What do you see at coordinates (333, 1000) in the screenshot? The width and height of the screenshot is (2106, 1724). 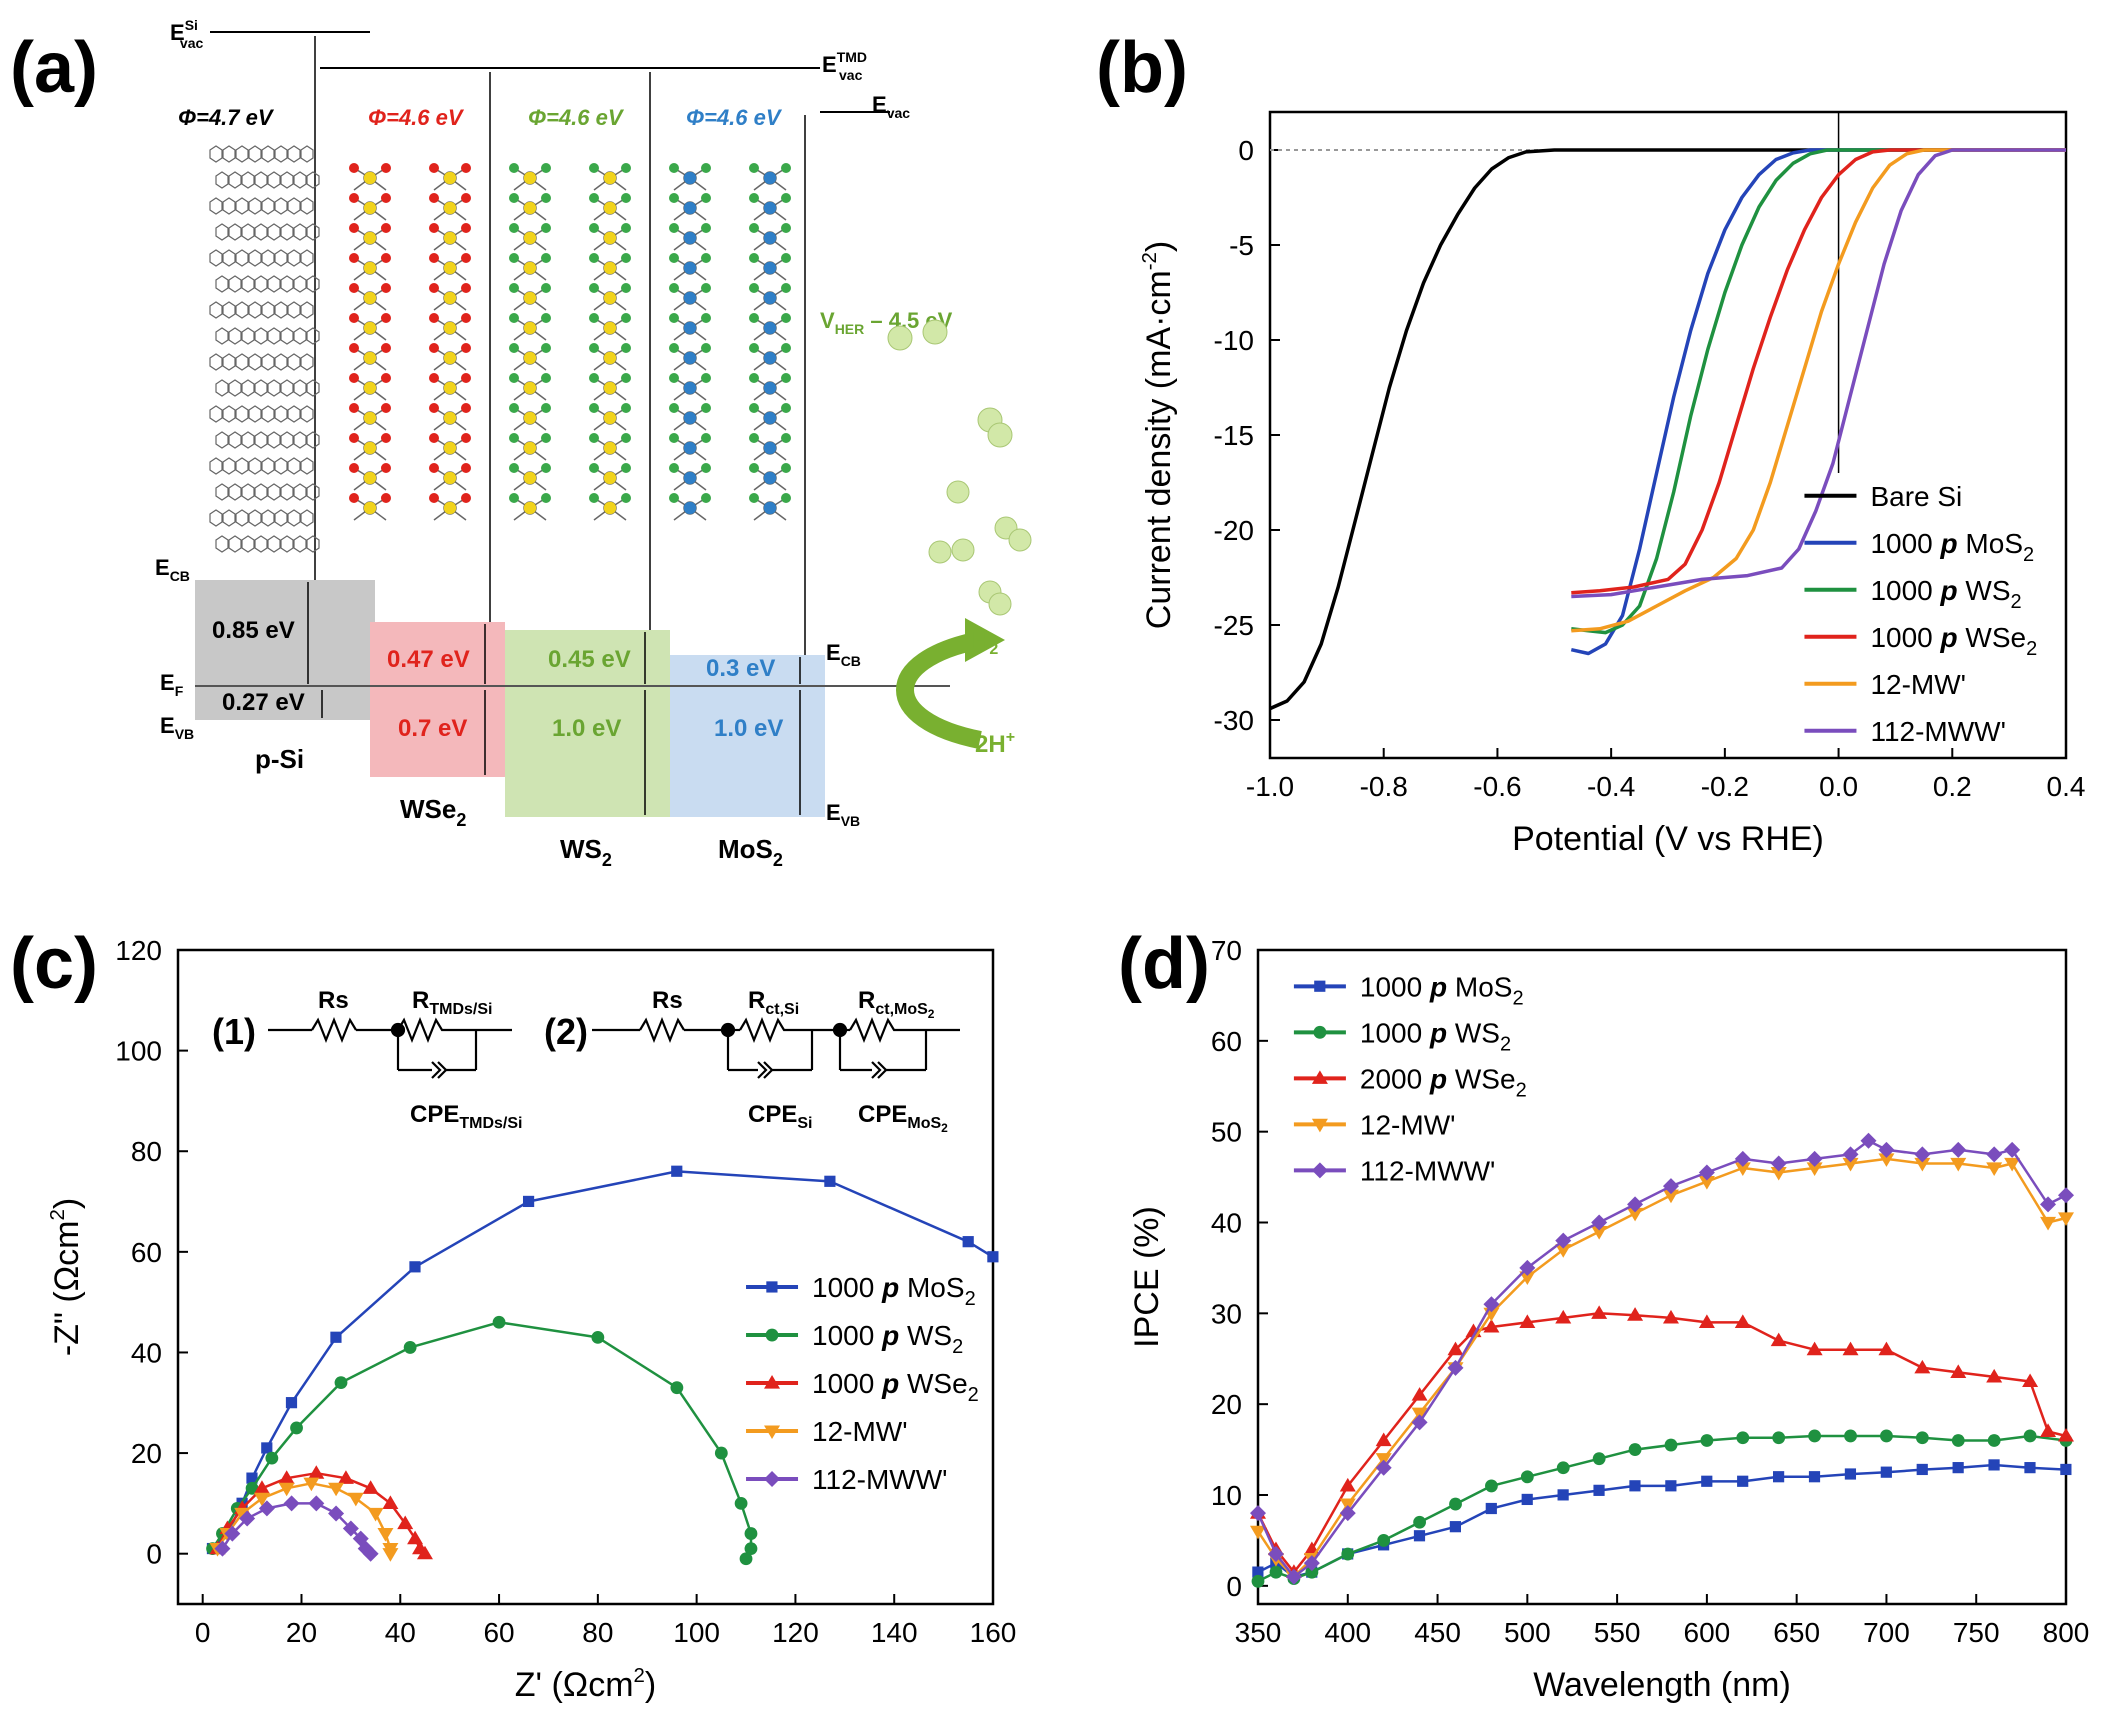 I see `rs-1-label: Rs` at bounding box center [333, 1000].